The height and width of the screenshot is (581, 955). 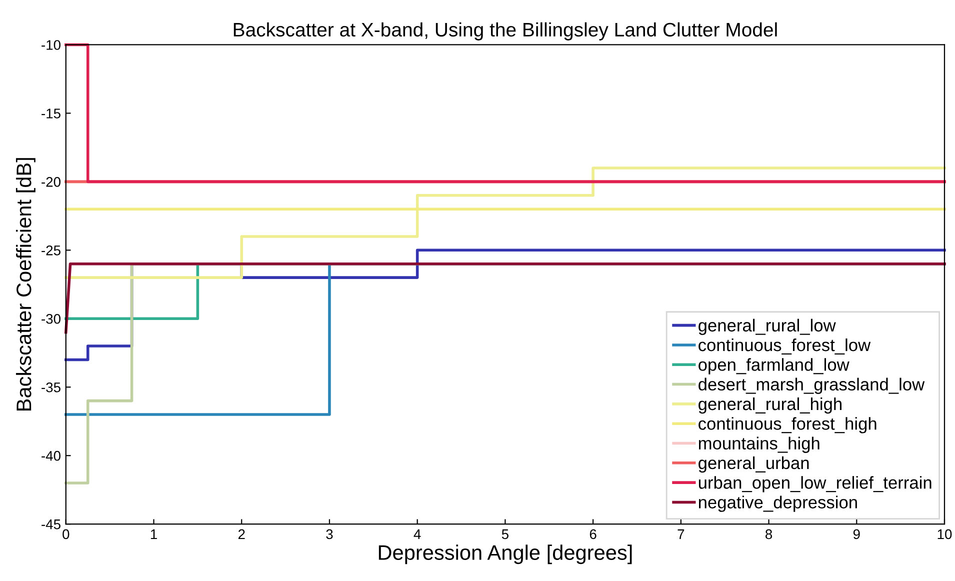 I want to click on x-axis-title: Depression Angle [degrees], so click(x=505, y=554).